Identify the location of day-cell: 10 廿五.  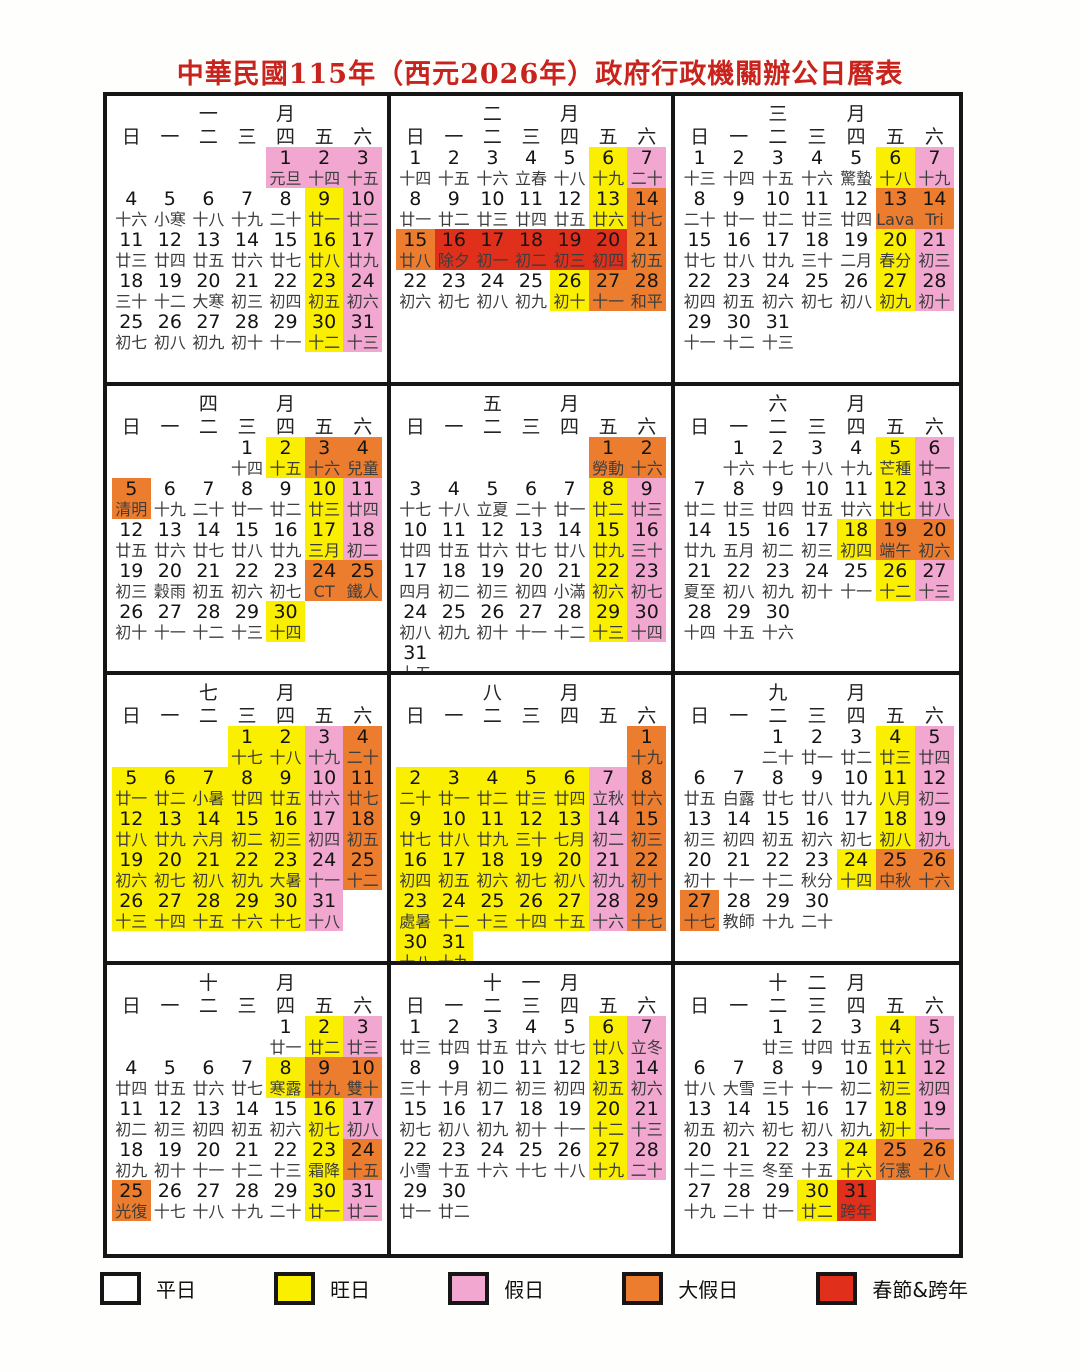
(817, 498).